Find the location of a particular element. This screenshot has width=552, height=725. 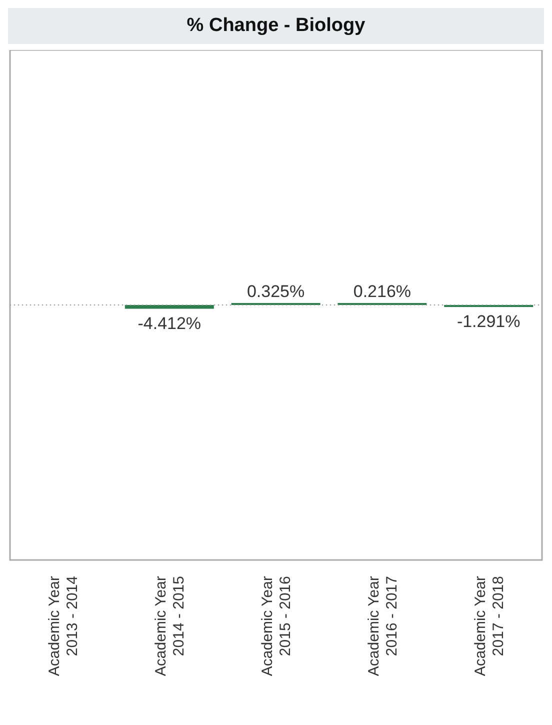

data-label: 0.325% is located at coordinates (275, 291).